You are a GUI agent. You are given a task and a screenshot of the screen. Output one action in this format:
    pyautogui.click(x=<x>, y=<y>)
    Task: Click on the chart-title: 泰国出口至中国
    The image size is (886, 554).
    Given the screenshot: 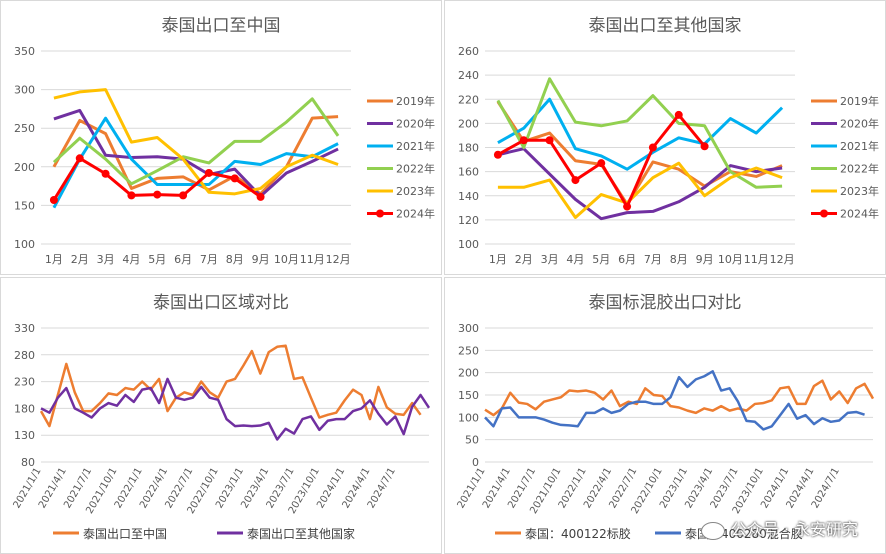 What is the action you would take?
    pyautogui.click(x=221, y=26)
    